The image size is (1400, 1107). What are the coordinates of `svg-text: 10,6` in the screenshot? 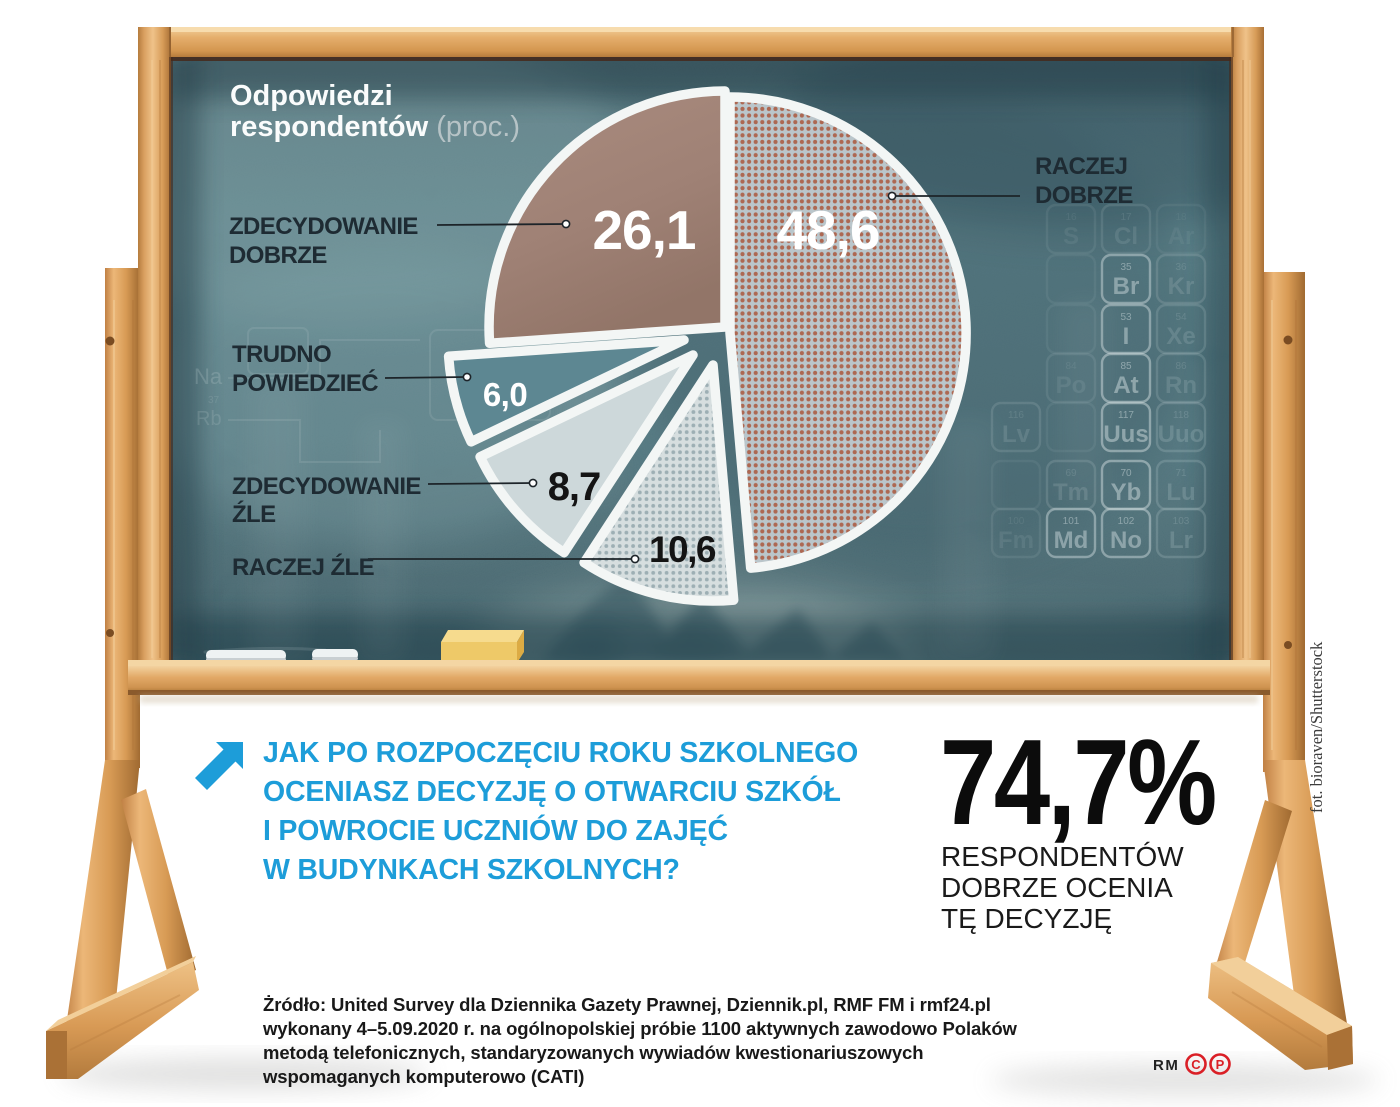 It's located at (682, 549).